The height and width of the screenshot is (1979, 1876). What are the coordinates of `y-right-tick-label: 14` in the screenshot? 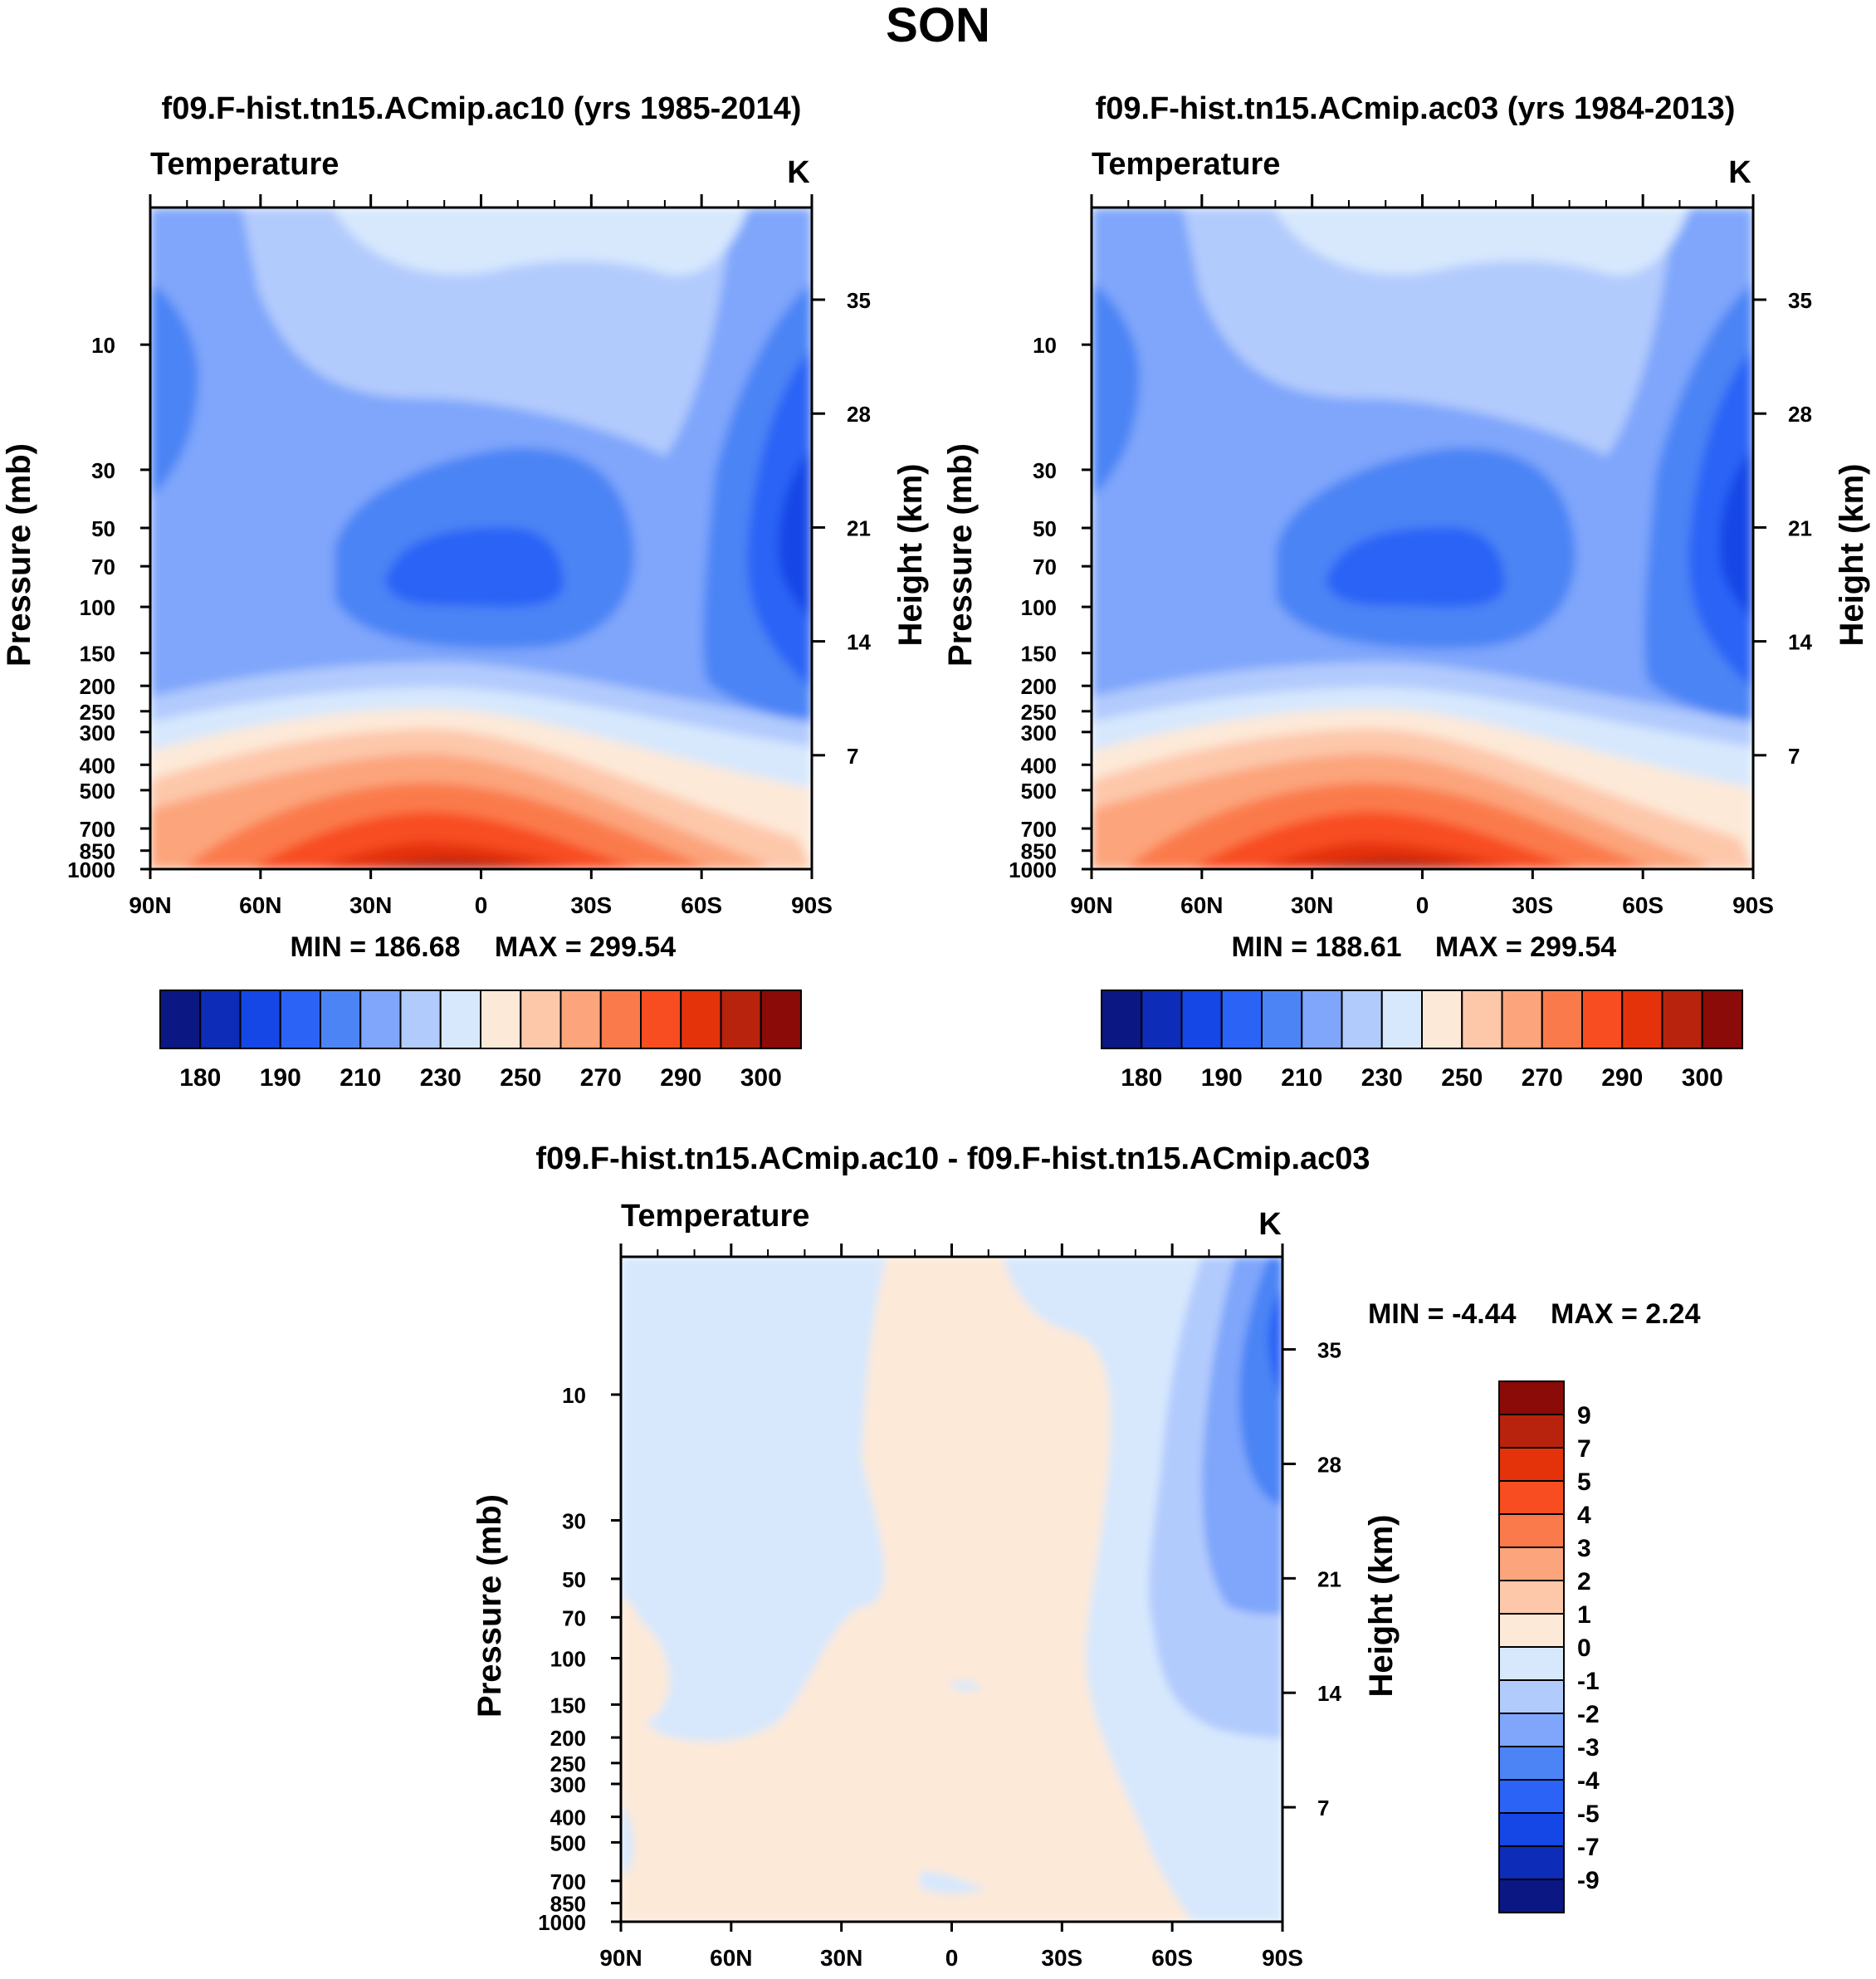 It's located at (1329, 1693).